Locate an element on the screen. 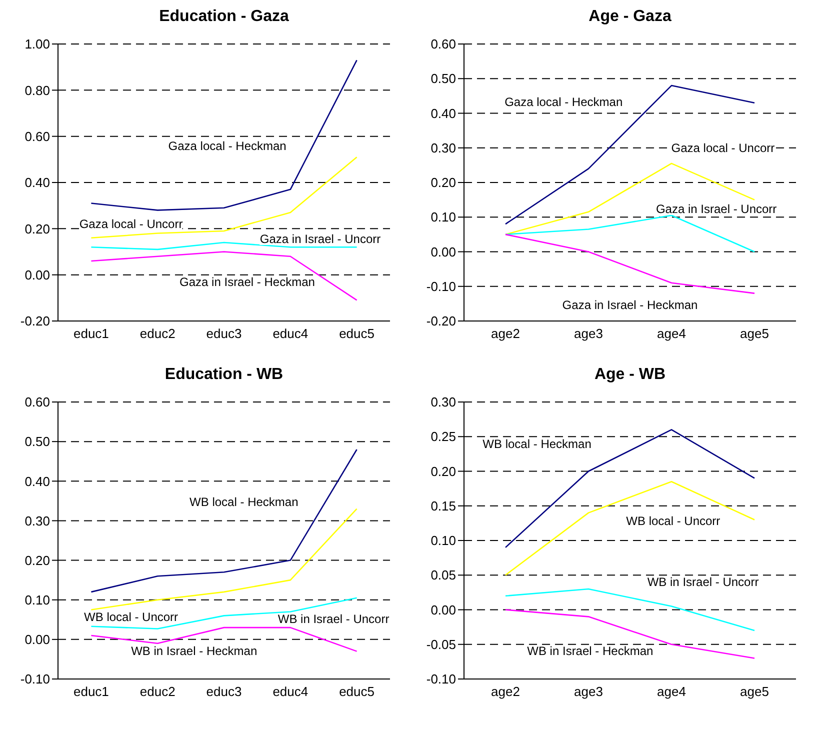  y-tick-label: -0.05 is located at coordinates (441, 644).